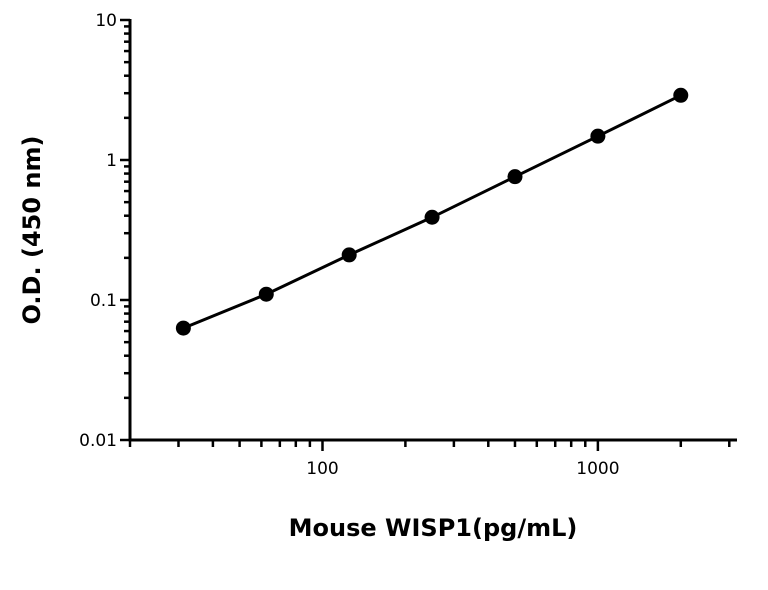 The height and width of the screenshot is (590, 768). I want to click on y-axis-title: O.D. (450 nm), so click(32, 230).